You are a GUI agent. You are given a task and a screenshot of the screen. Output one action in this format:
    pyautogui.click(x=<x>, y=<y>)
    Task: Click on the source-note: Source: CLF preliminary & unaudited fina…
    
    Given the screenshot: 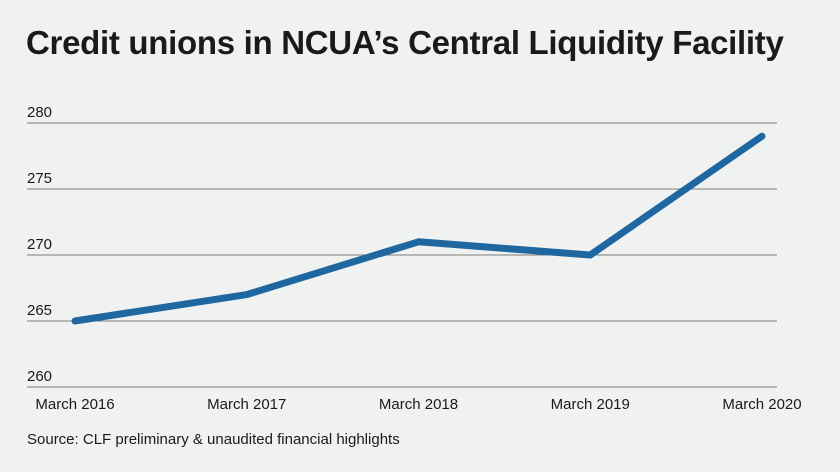 What is the action you would take?
    pyautogui.click(x=213, y=439)
    